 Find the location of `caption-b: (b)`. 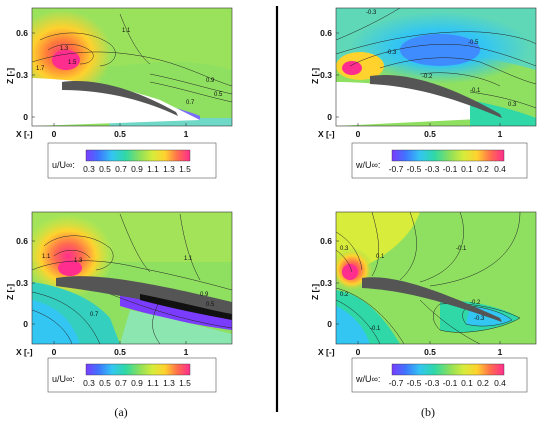

caption-b: (b) is located at coordinates (428, 412).